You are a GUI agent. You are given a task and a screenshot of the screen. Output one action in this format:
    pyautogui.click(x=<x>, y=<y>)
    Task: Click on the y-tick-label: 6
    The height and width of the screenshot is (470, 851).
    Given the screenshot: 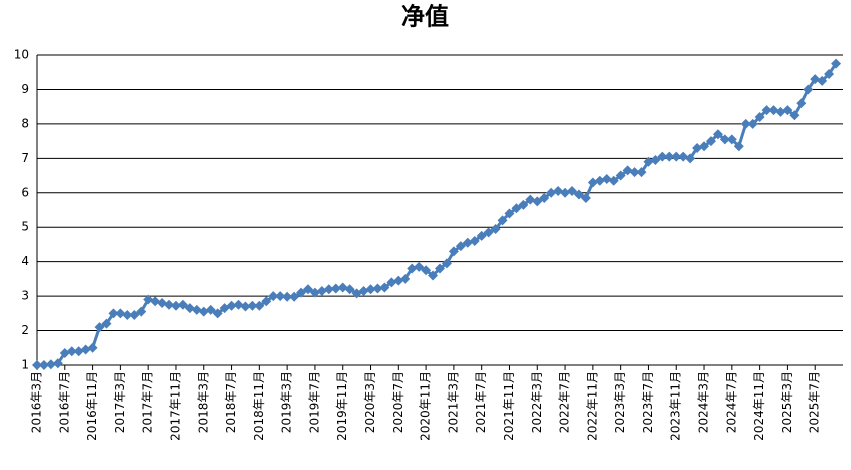 What is the action you would take?
    pyautogui.click(x=25, y=192)
    